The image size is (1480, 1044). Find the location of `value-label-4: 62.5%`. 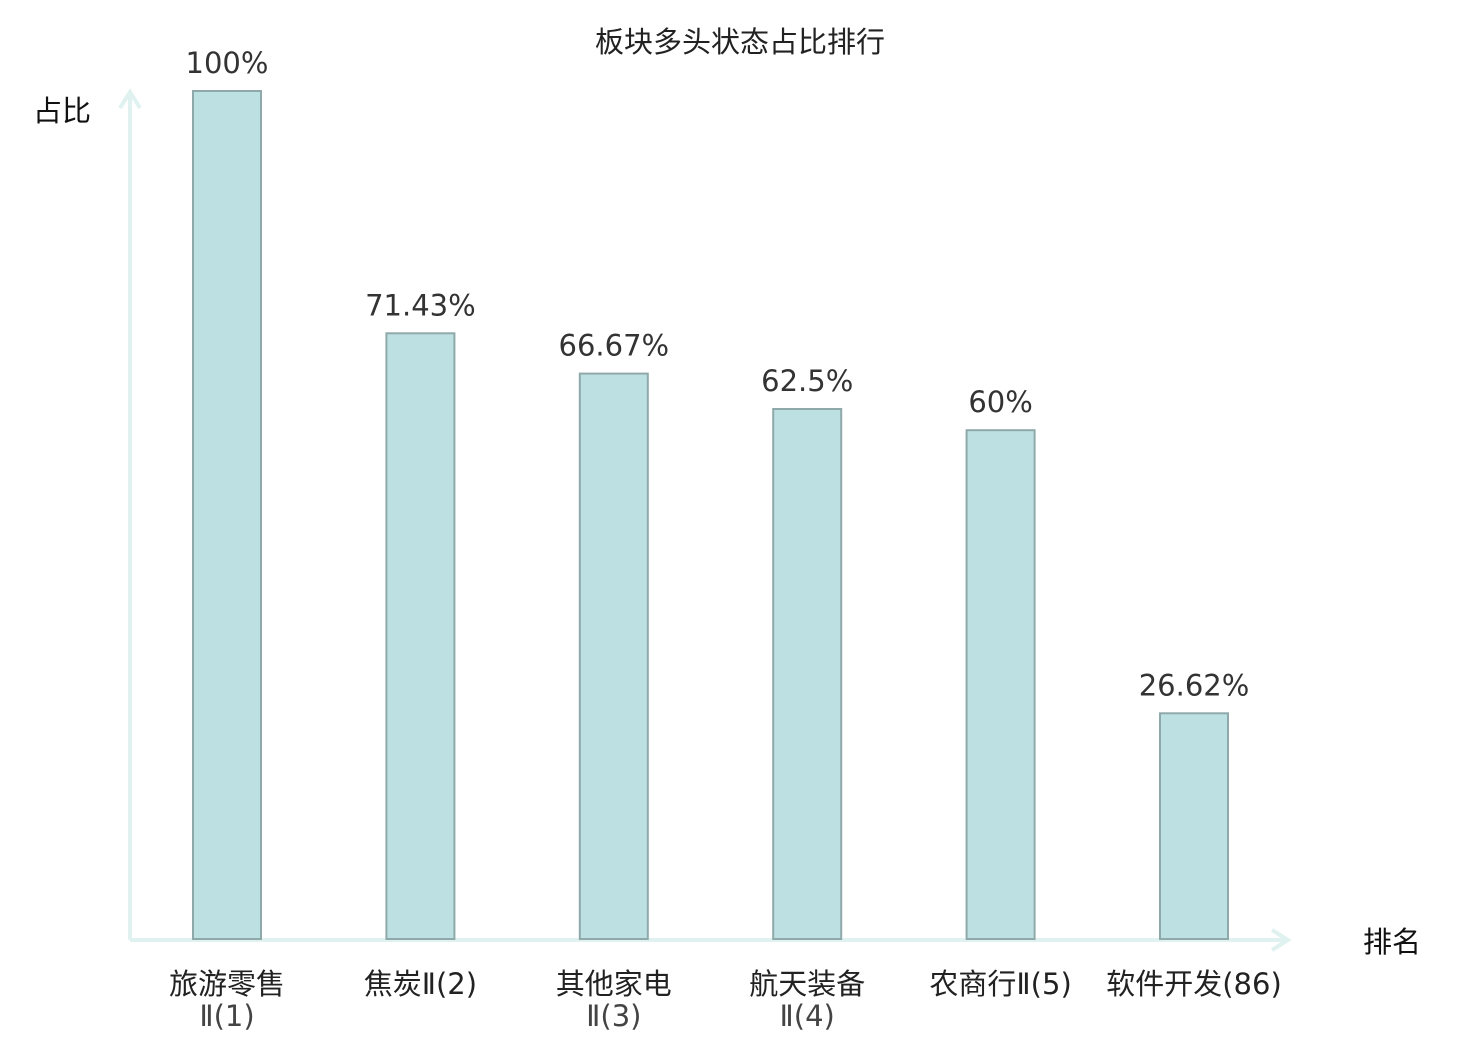

value-label-4: 62.5% is located at coordinates (807, 381).